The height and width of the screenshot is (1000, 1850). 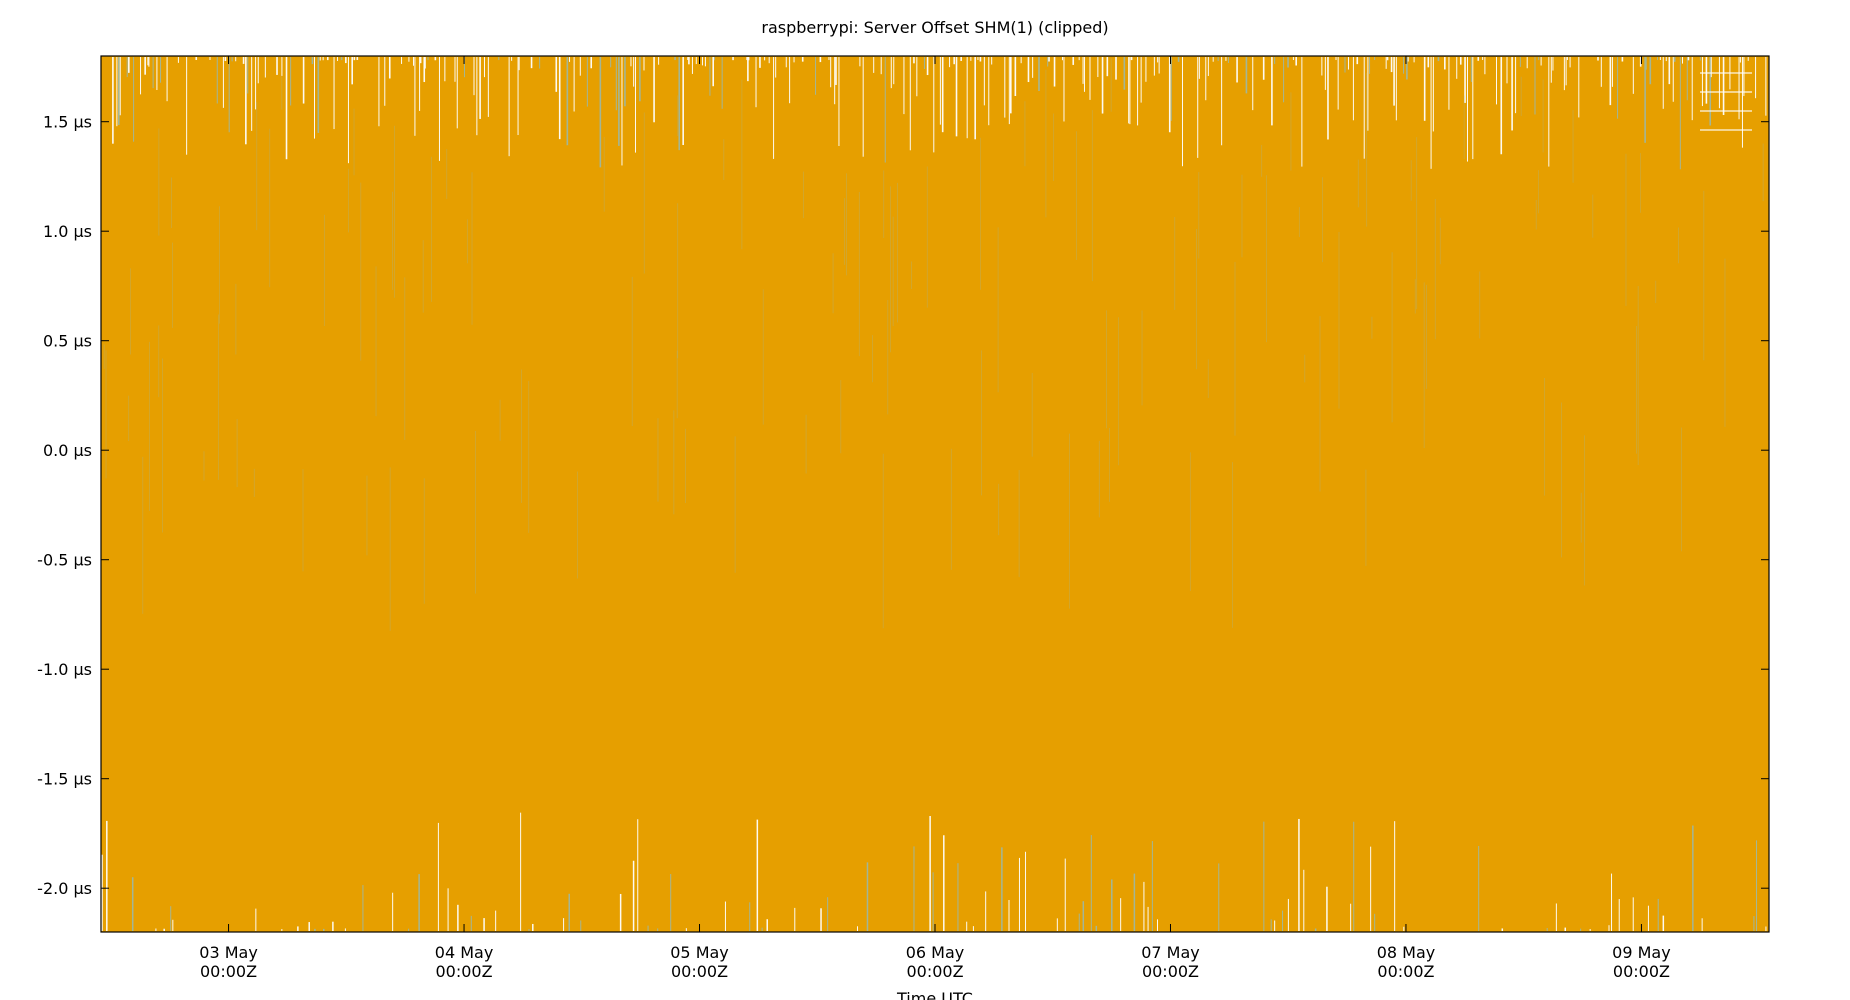 I want to click on y-tick-label: 0.5 µs, so click(x=67, y=341).